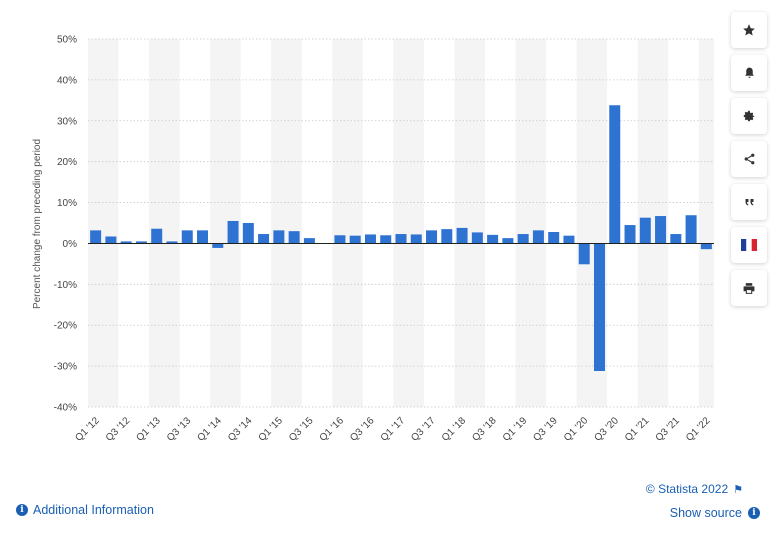 Image resolution: width=783 pixels, height=540 pixels. Describe the element at coordinates (148, 429) in the screenshot. I see `x-tick-label: Q1 '13` at that location.